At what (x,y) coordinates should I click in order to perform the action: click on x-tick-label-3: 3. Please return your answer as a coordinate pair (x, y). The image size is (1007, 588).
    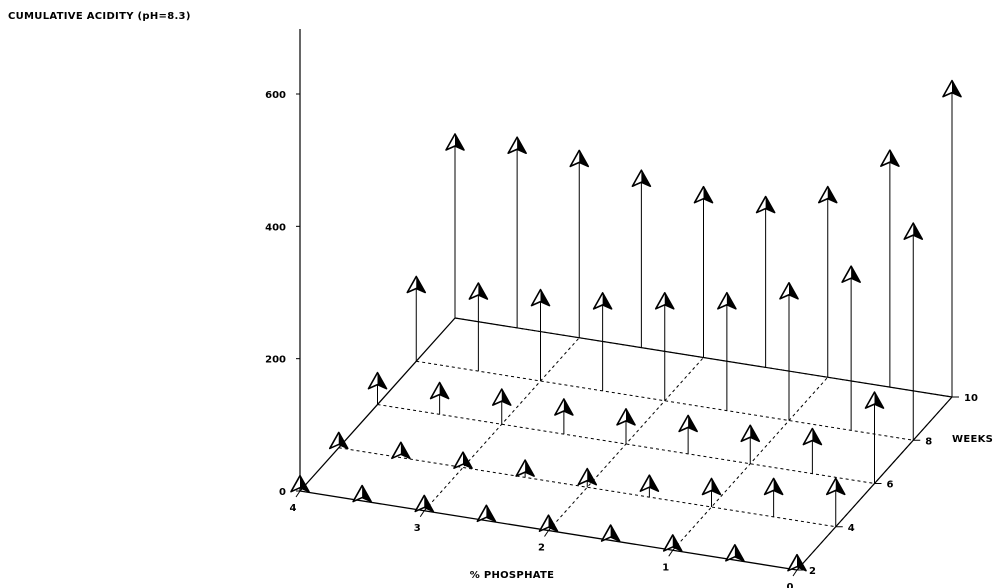
    Looking at the image, I should click on (417, 528).